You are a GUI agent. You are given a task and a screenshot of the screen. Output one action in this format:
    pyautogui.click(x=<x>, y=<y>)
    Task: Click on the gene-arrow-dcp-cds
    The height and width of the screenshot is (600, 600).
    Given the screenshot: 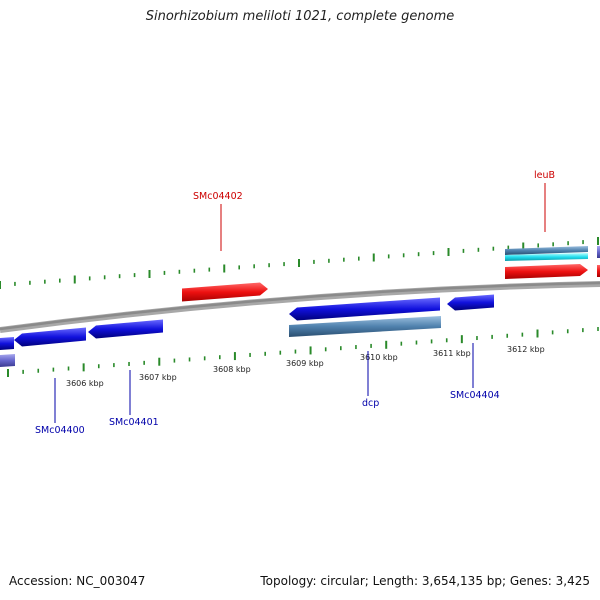 What is the action you would take?
    pyautogui.click(x=365, y=326)
    